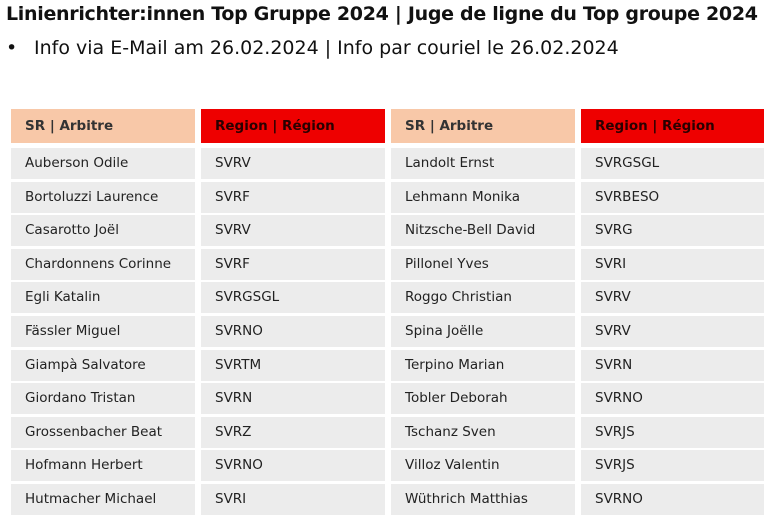  What do you see at coordinates (483, 365) in the screenshot?
I see `referee-name-cell: Terpino Marian` at bounding box center [483, 365].